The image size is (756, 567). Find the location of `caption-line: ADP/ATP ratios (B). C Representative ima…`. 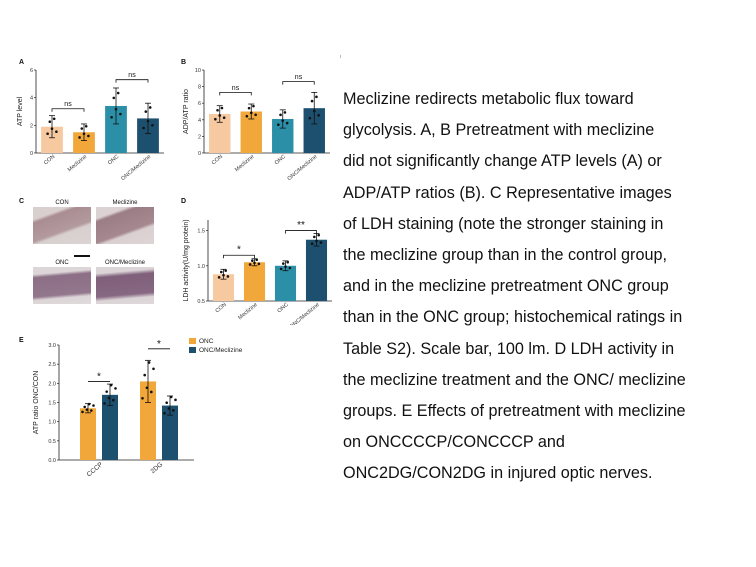

caption-line: ADP/ATP ratios (B). C Representative ima… is located at coordinates (507, 192).